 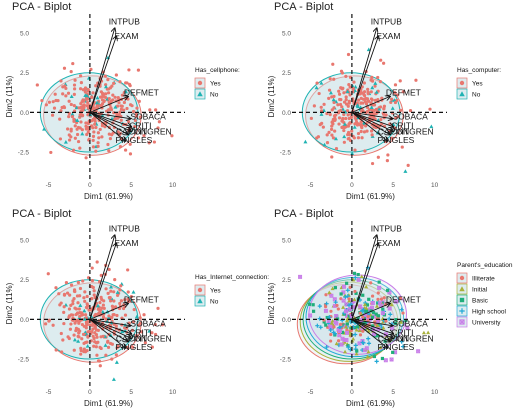 I want to click on y-axis-label: Dim2 (11%), so click(x=271, y=303).